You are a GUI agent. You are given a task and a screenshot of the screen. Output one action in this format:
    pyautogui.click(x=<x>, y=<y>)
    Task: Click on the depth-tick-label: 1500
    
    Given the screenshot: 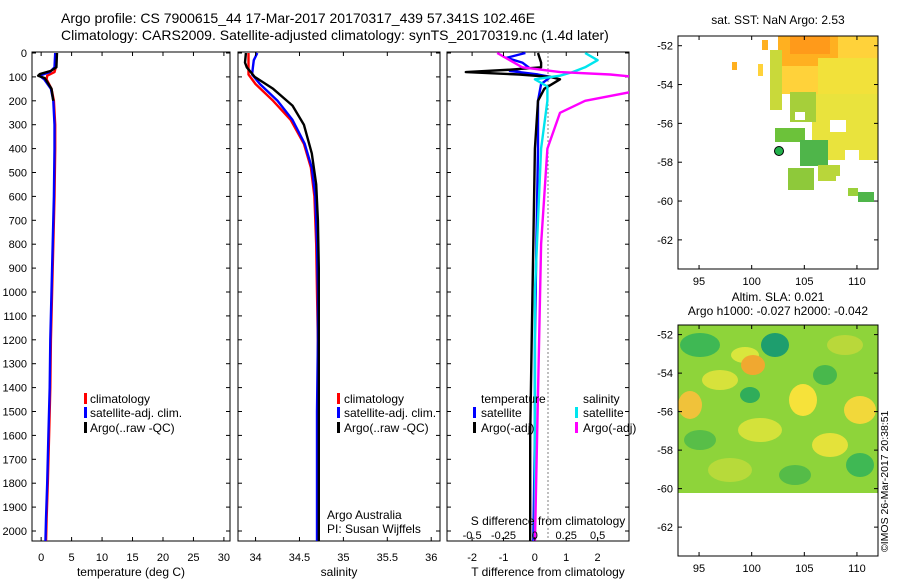 What is the action you would take?
    pyautogui.click(x=15, y=413)
    